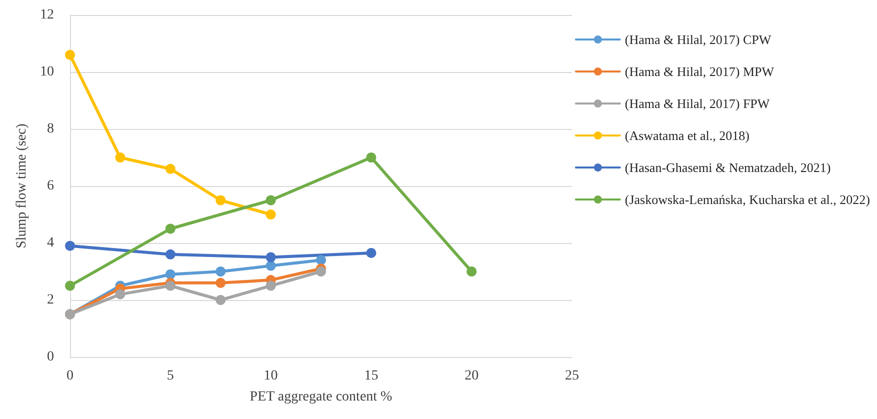 Image resolution: width=877 pixels, height=419 pixels. I want to click on x-tick-label: 10, so click(271, 376).